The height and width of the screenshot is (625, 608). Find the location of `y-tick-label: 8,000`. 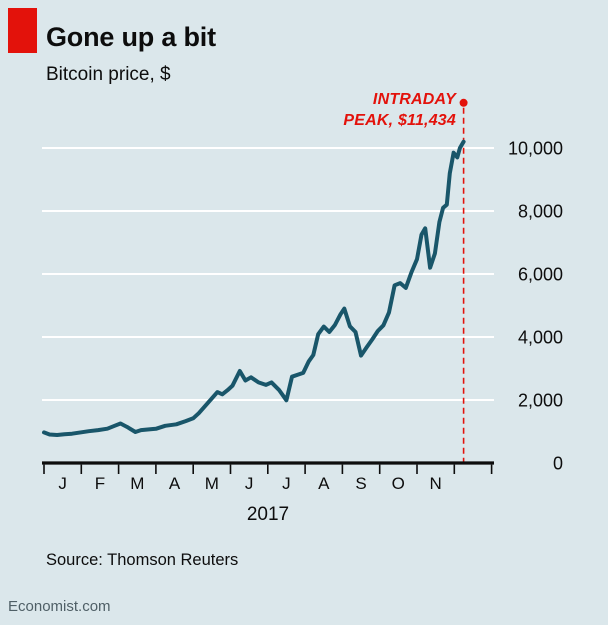

y-tick-label: 8,000 is located at coordinates (540, 212).